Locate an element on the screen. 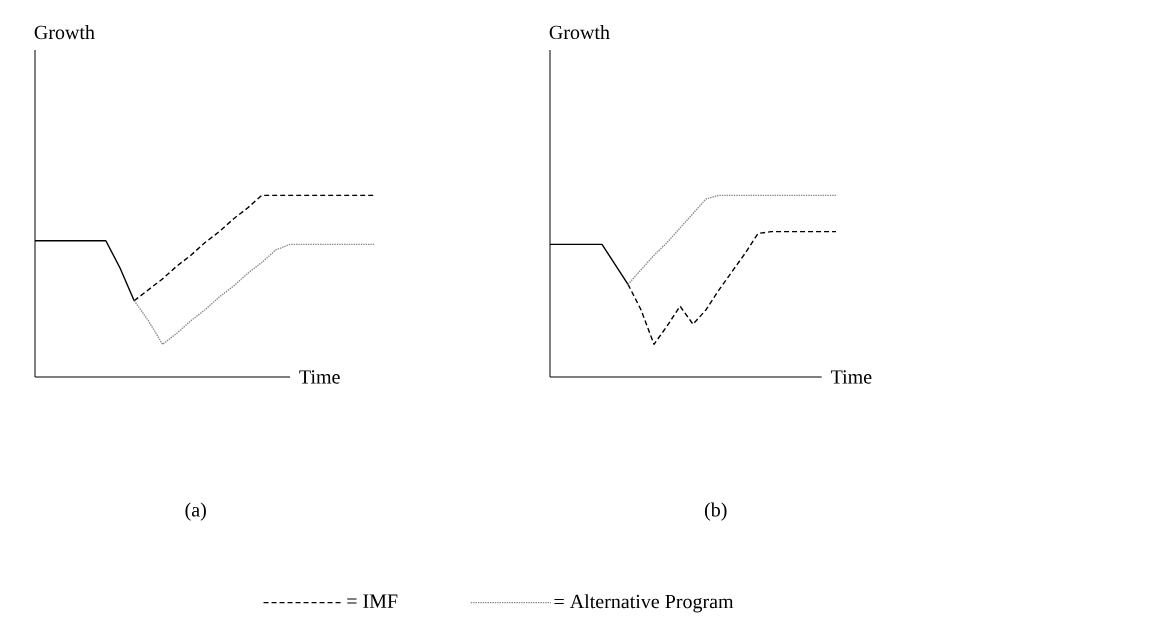  legend-label: = IMF is located at coordinates (372, 601).